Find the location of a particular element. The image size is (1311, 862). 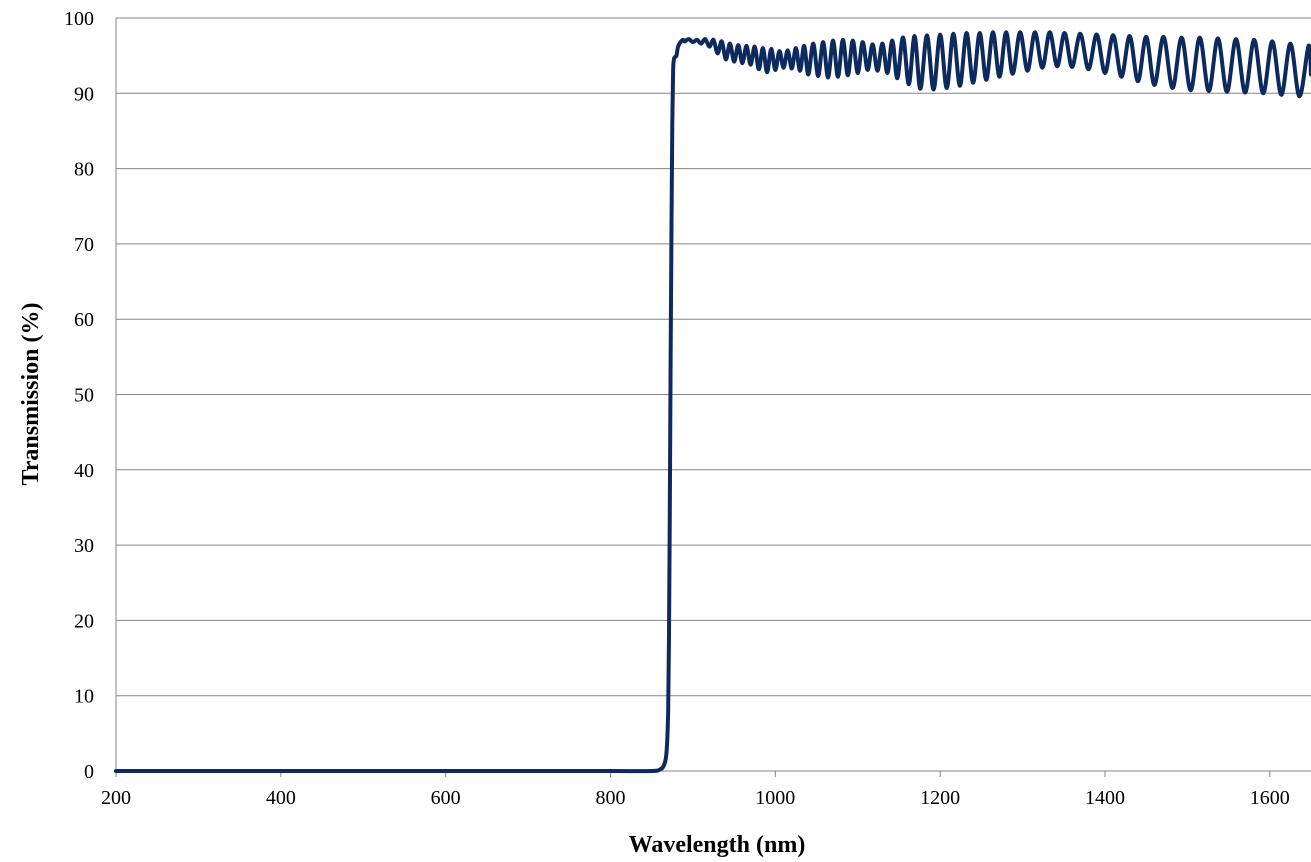

y-tick-label-0: 0 is located at coordinates (89, 772).